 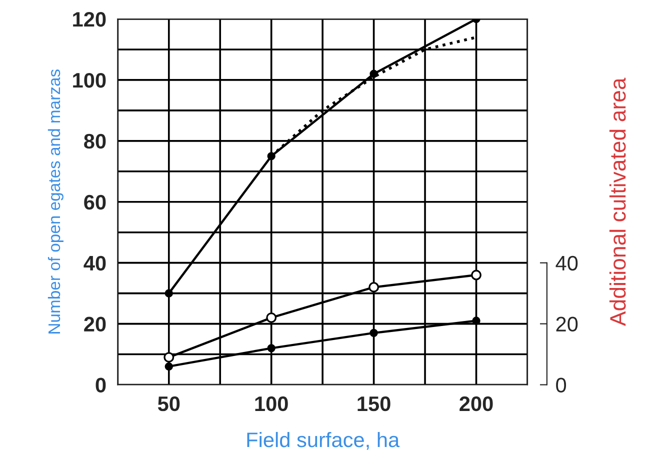 What do you see at coordinates (374, 404) in the screenshot?
I see `x-tick-label: 150` at bounding box center [374, 404].